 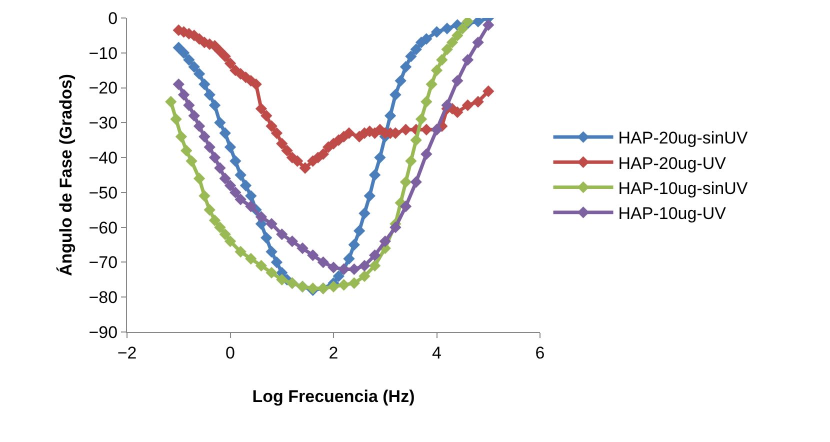 I want to click on x-tick-label: 4, so click(x=437, y=352).